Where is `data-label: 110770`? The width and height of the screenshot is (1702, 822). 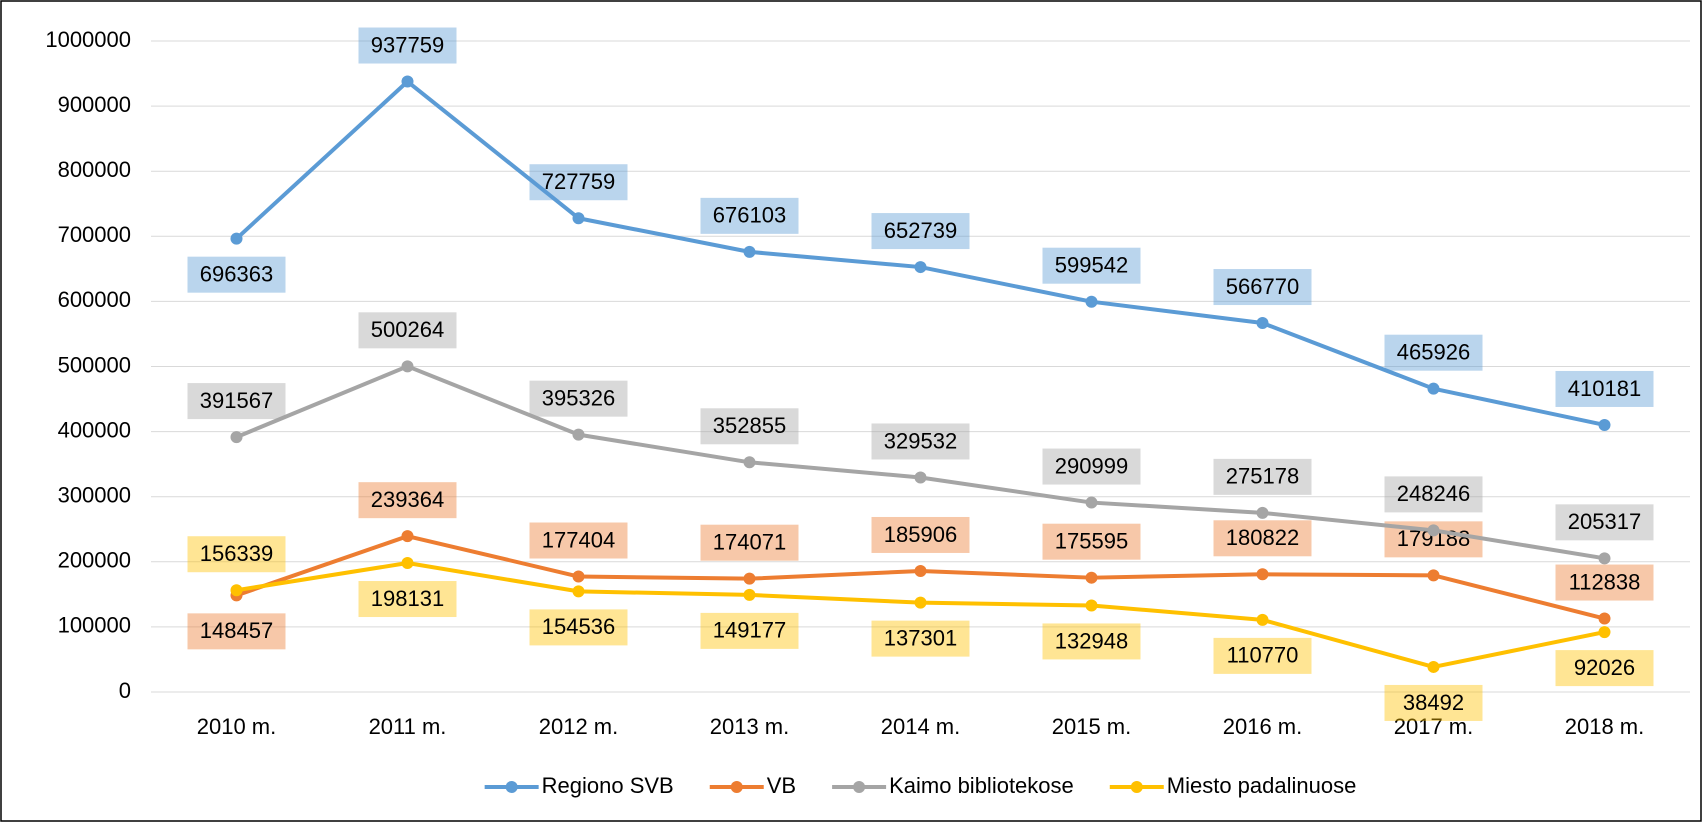 data-label: 110770 is located at coordinates (1263, 655).